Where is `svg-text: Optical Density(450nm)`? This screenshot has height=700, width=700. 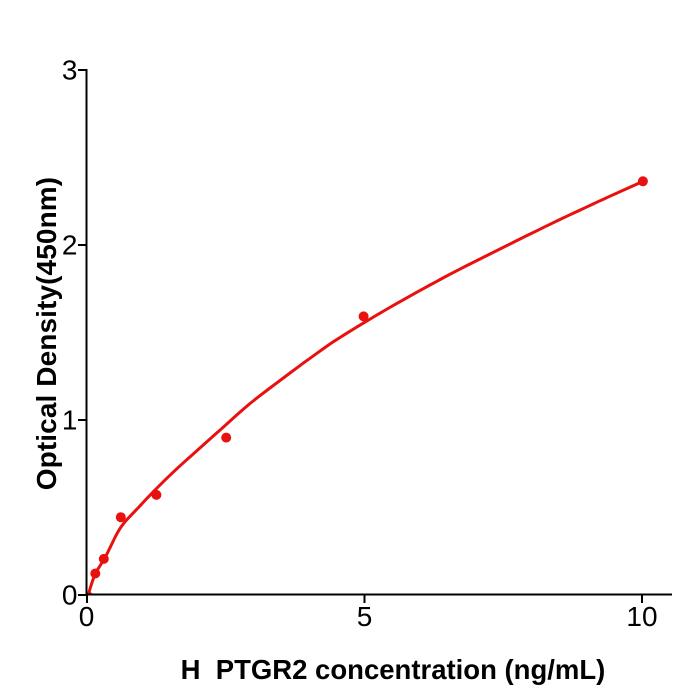 svg-text: Optical Density(450nm) is located at coordinates (46, 333).